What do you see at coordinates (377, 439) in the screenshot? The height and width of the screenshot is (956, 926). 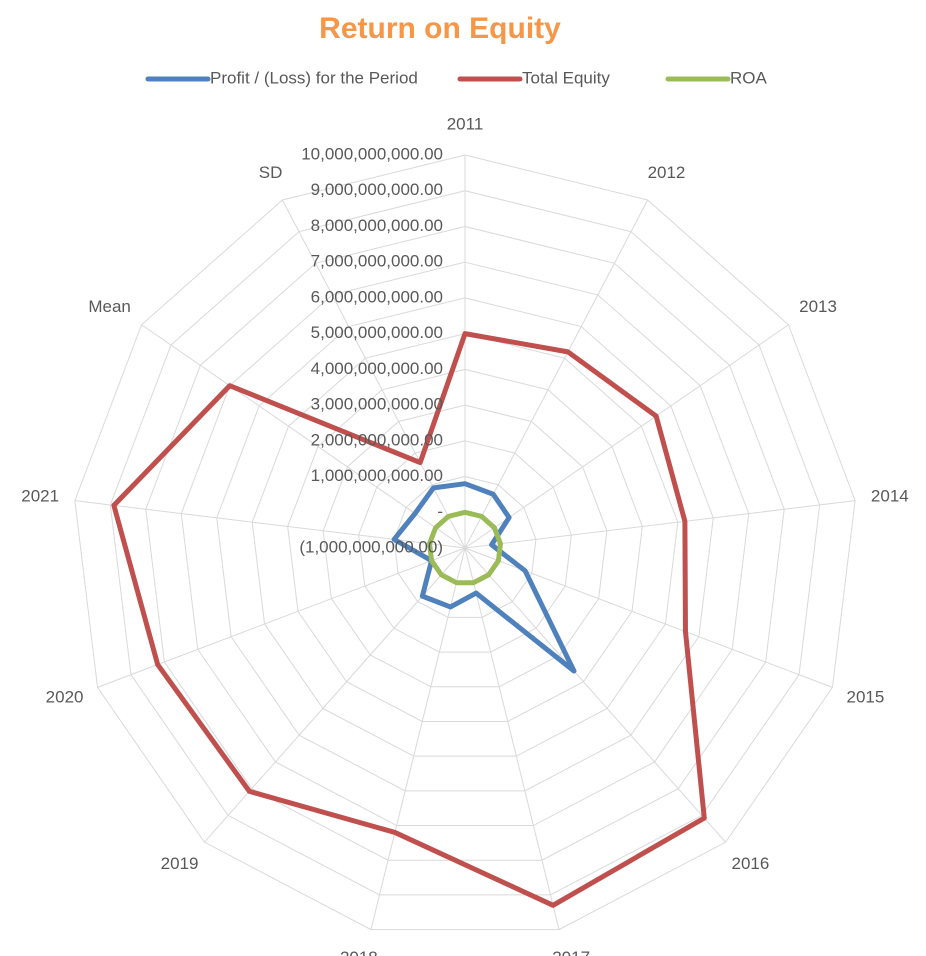 I see `axis-tick-label: 2,000,000,000.00` at bounding box center [377, 439].